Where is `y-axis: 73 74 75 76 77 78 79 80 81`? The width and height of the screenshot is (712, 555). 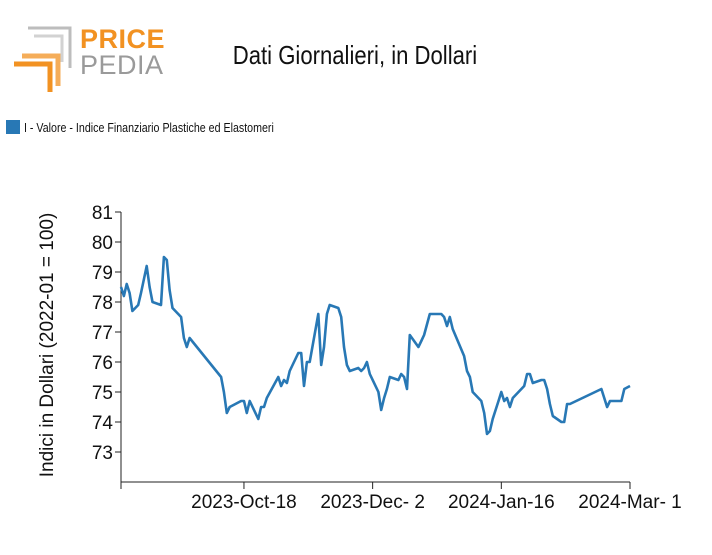 y-axis: 73 74 75 76 77 78 79 80 81 is located at coordinates (107, 342).